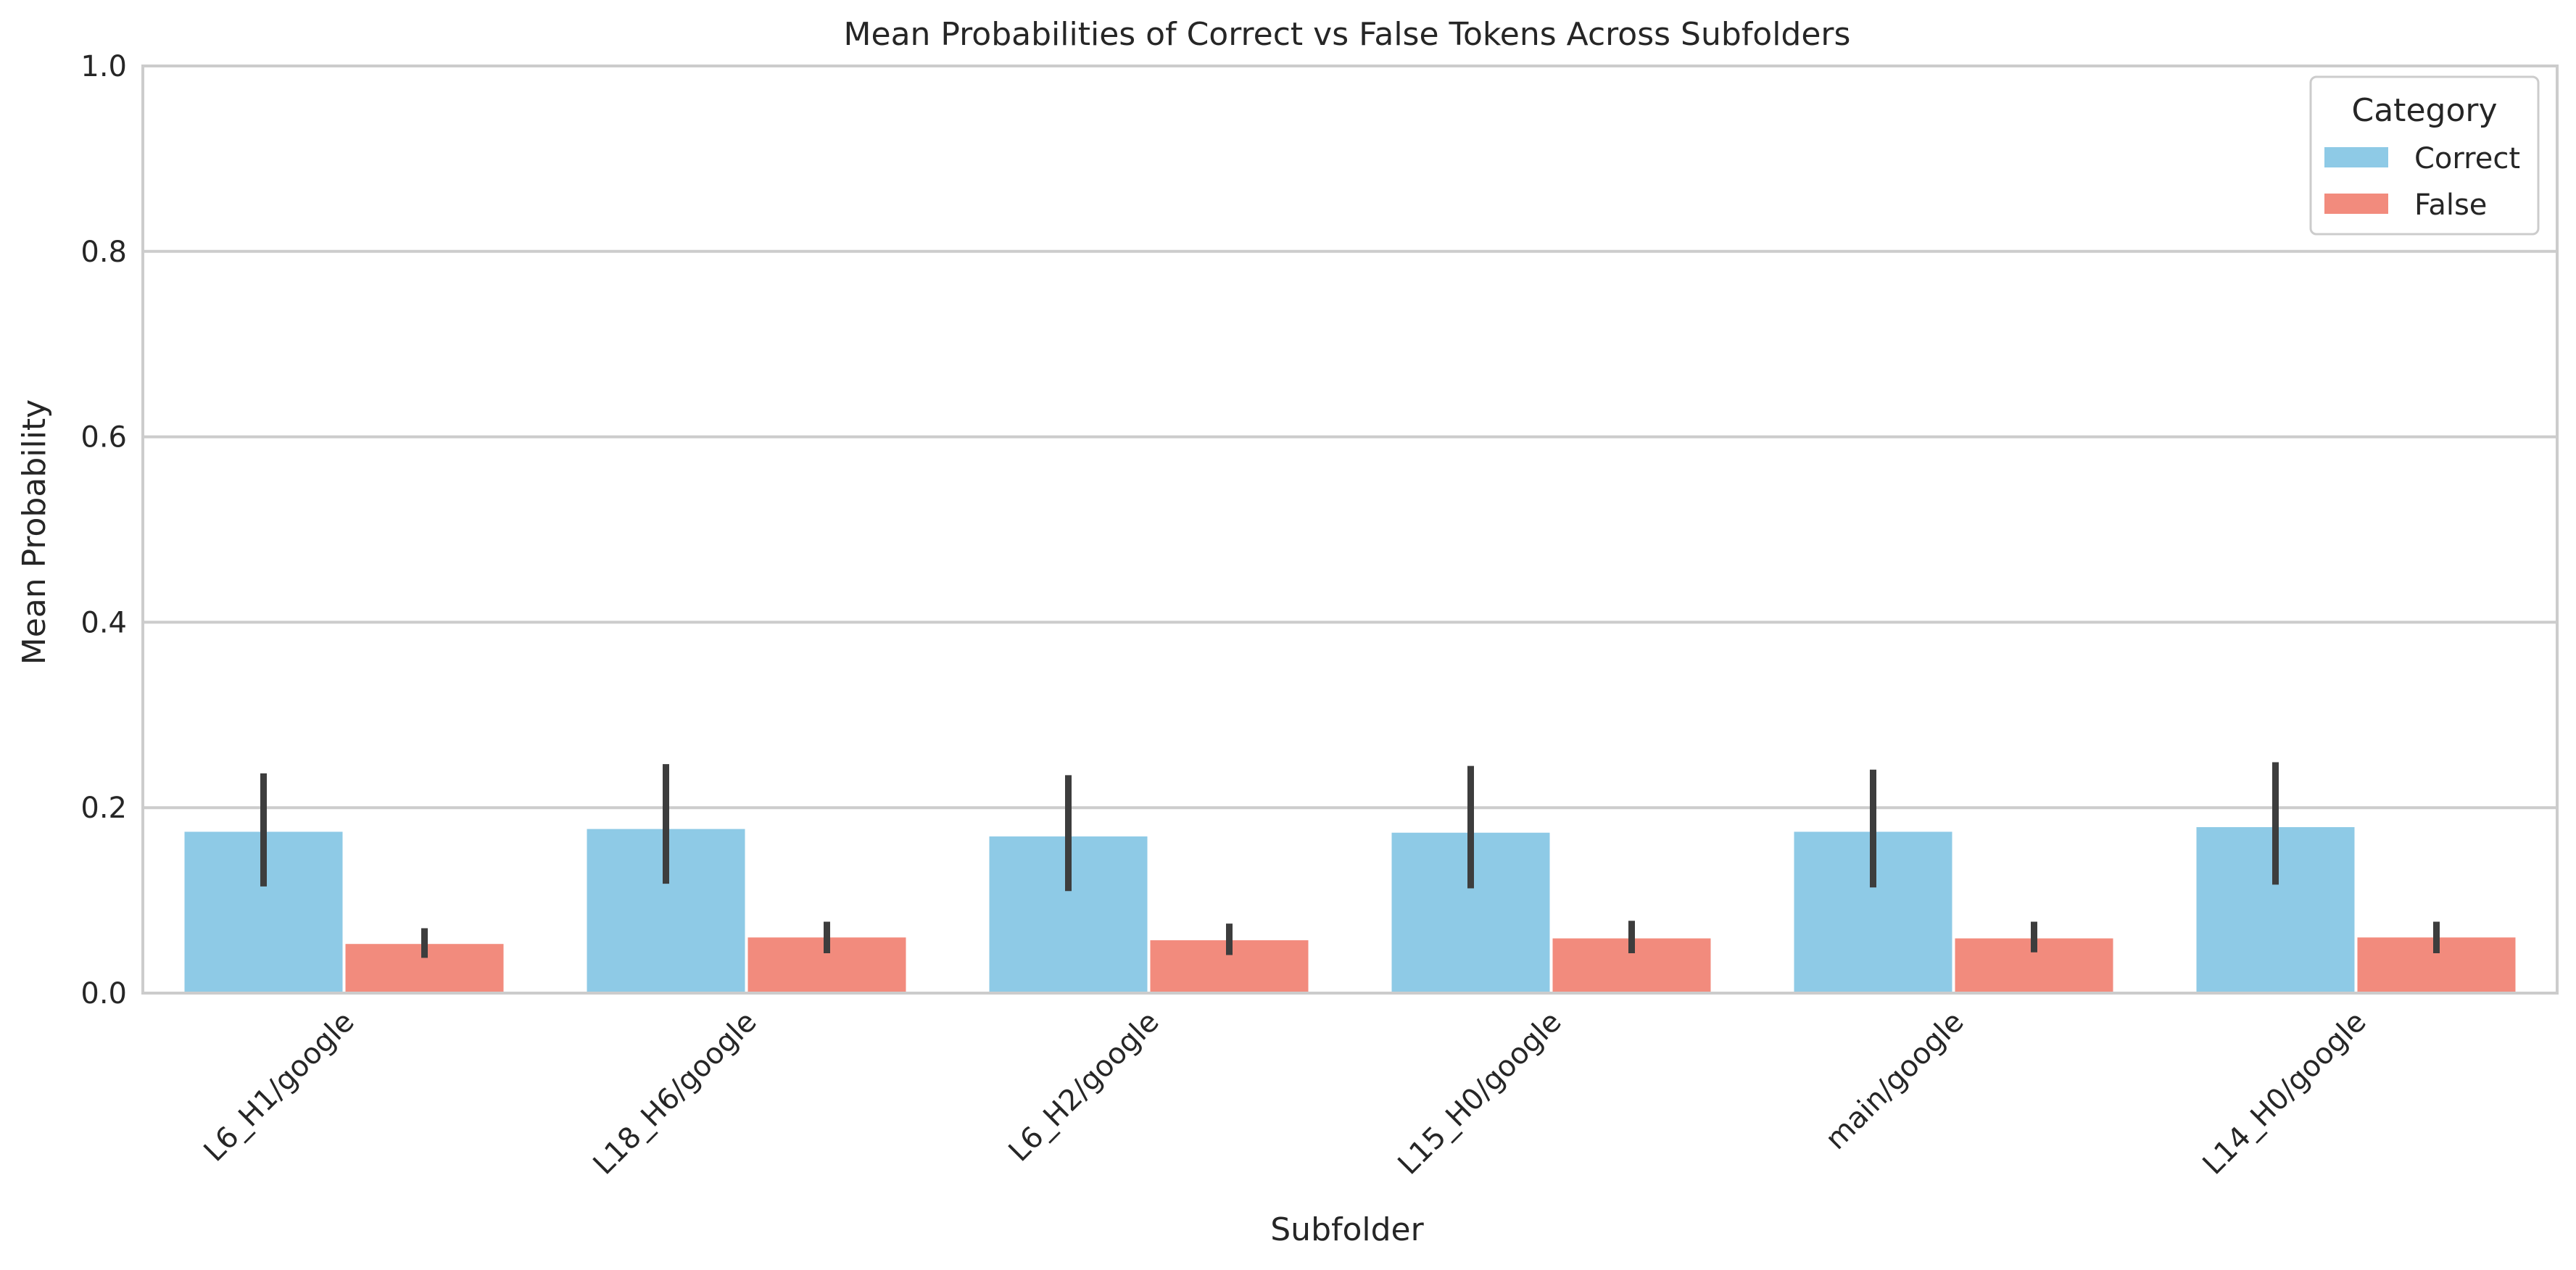 The width and height of the screenshot is (2576, 1270). I want to click on legend-label-false: False, so click(2450, 205).